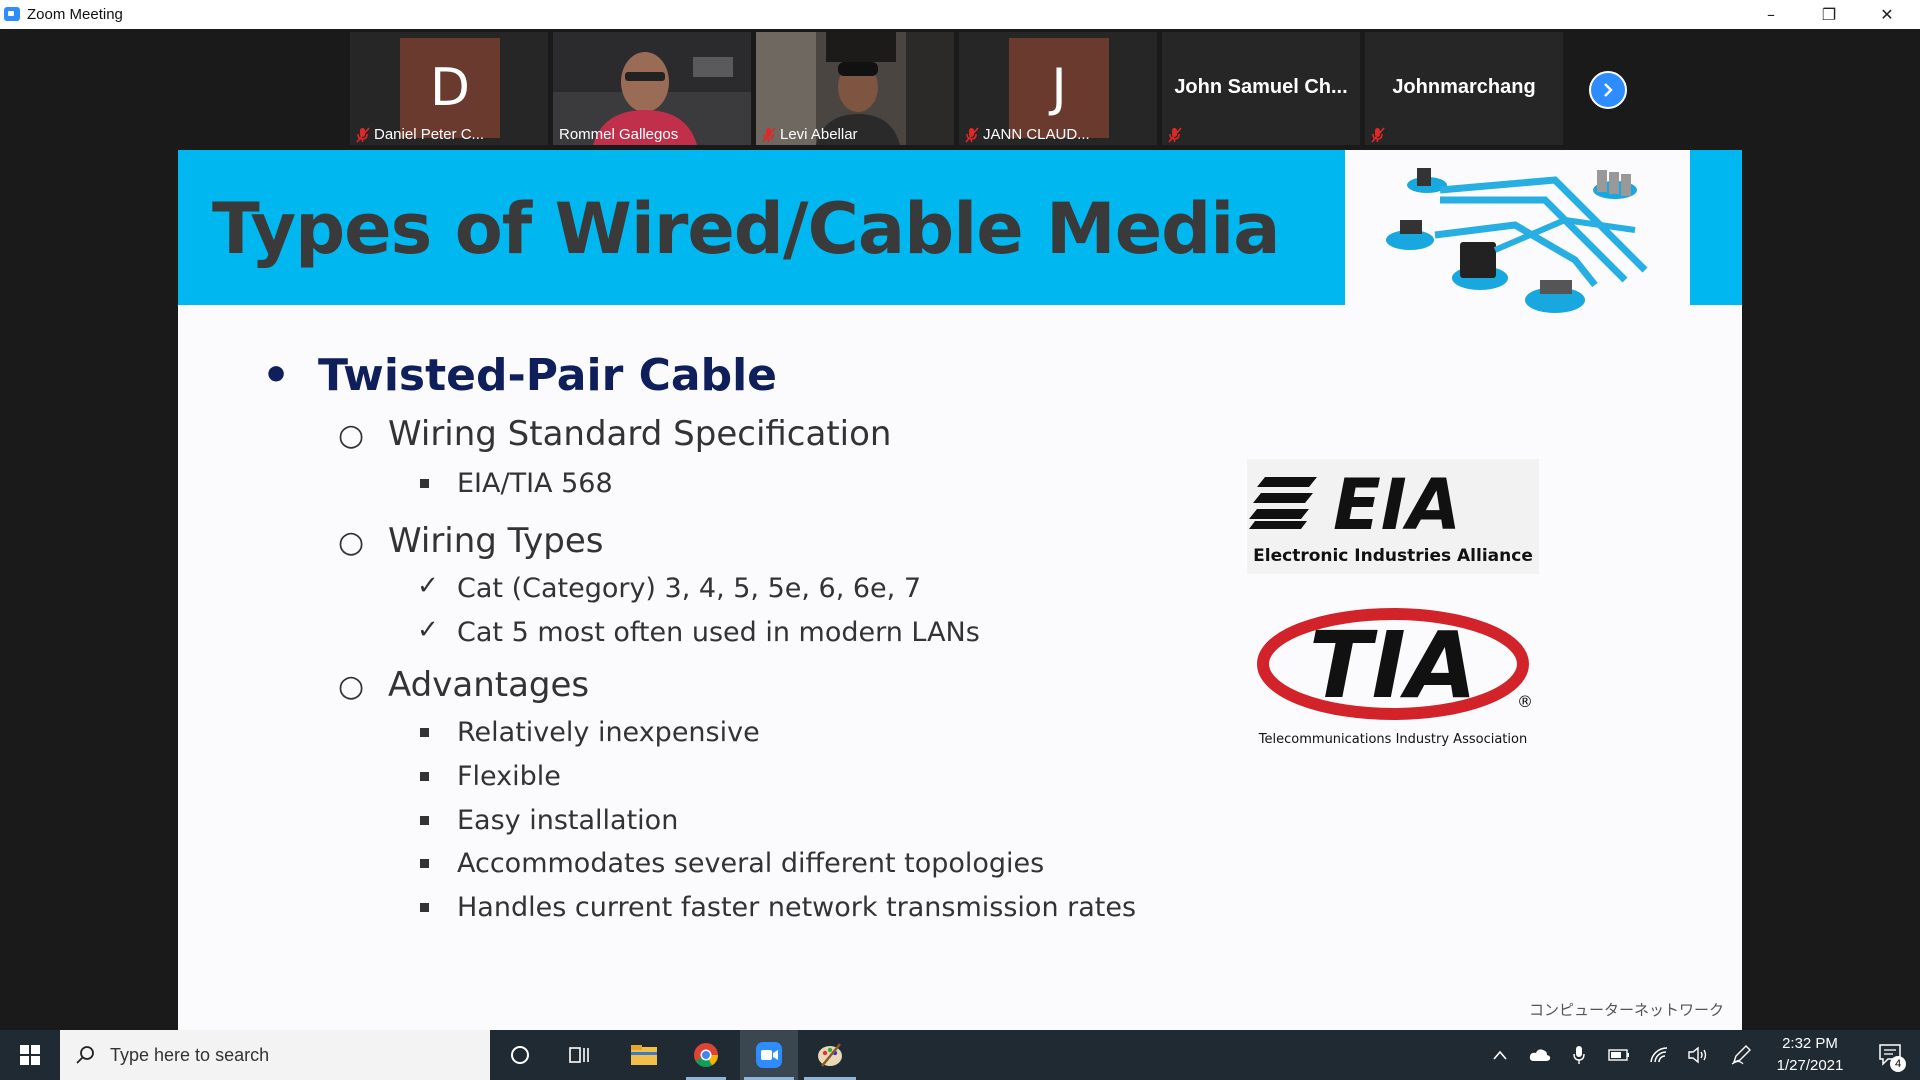  What do you see at coordinates (619, 134) in the screenshot?
I see `participant-name: Rommel Gallegos` at bounding box center [619, 134].